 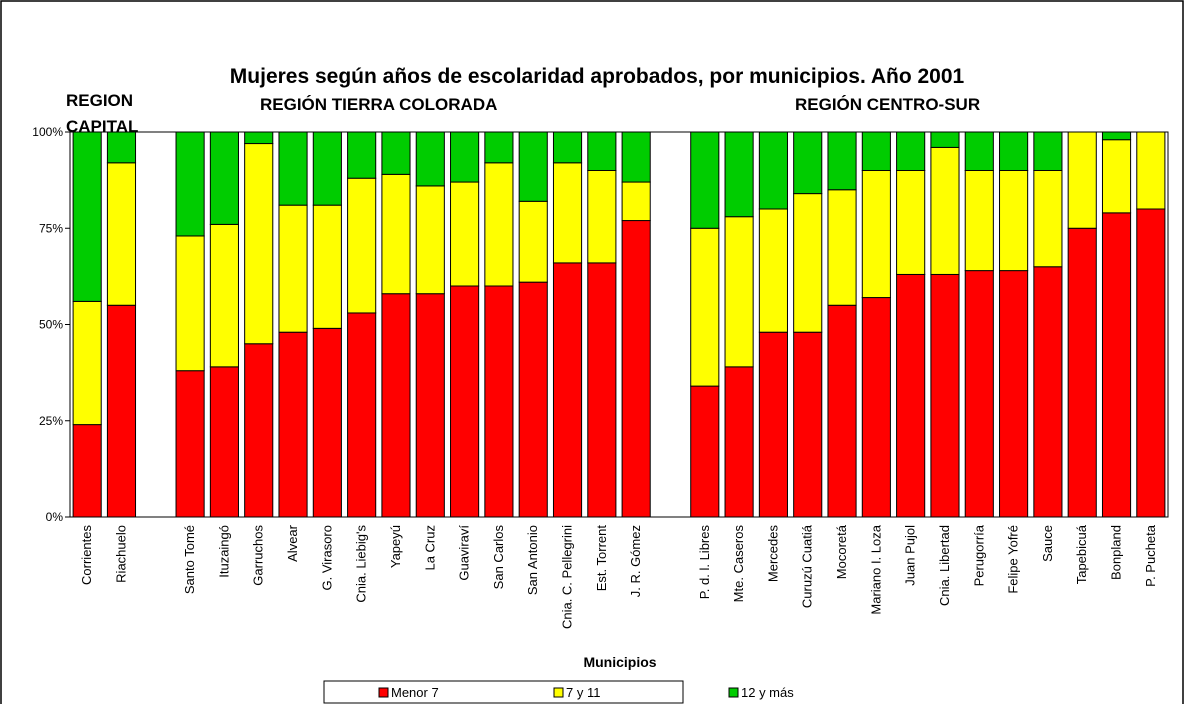 I want to click on x-tick-label: Corrientes, so click(x=86, y=555).